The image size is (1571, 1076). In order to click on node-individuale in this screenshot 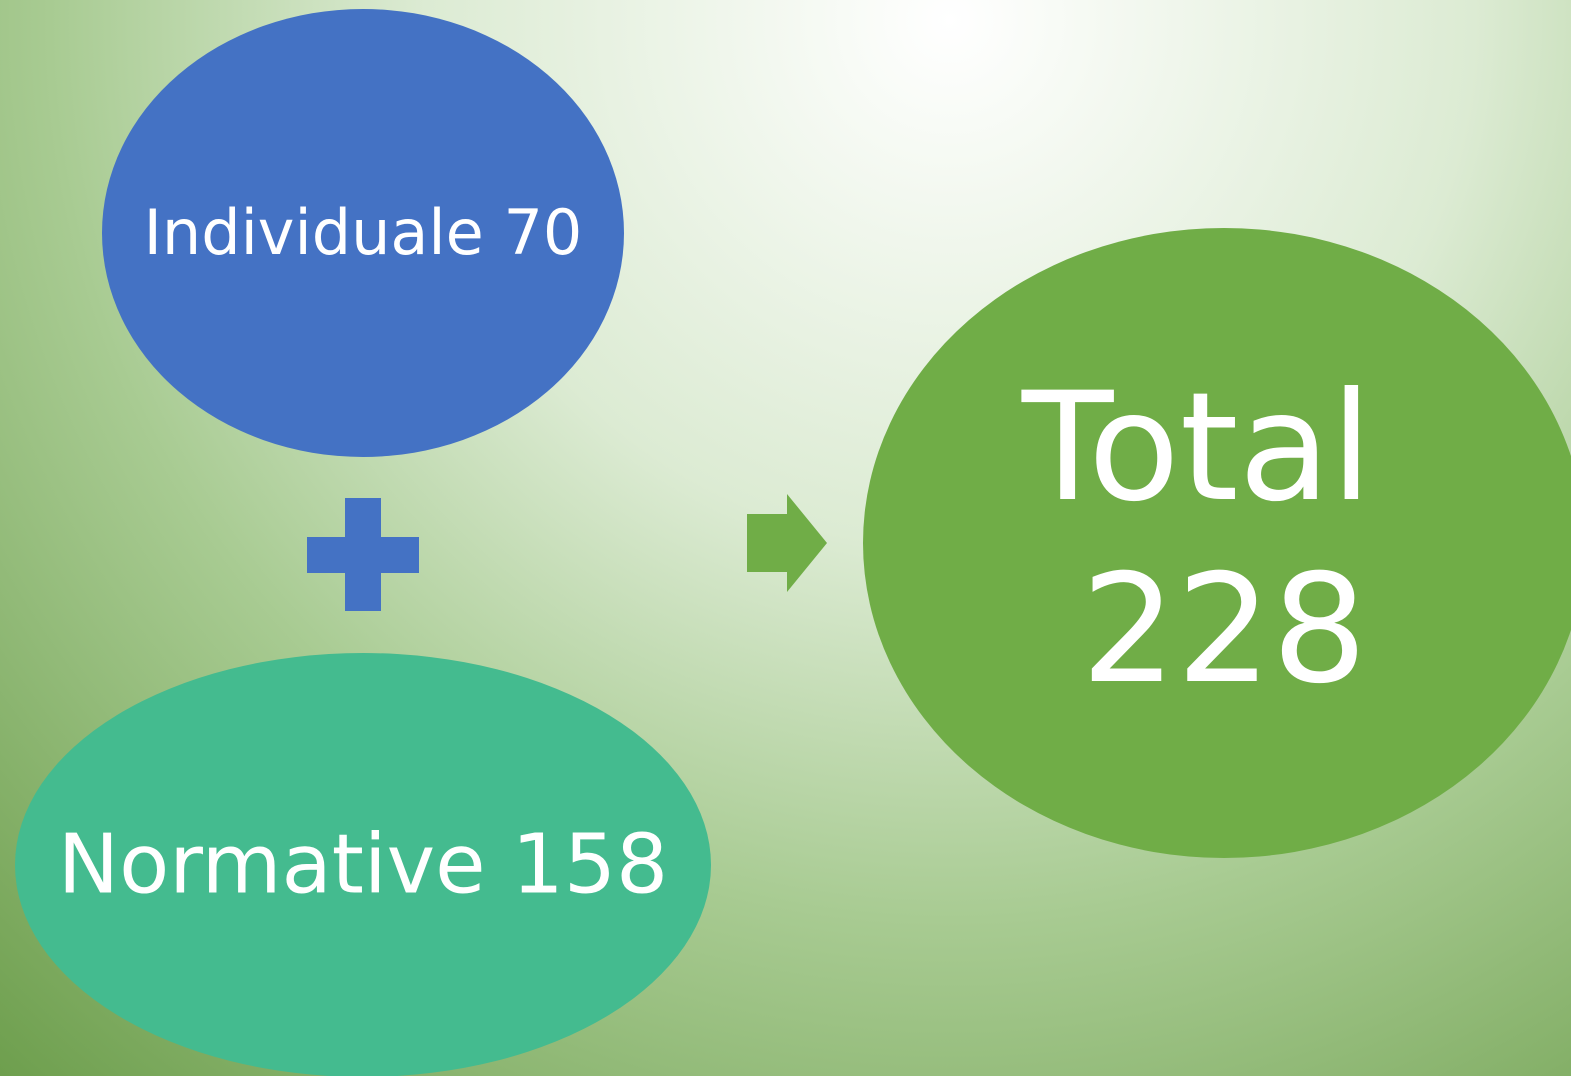, I will do `click(363, 233)`.